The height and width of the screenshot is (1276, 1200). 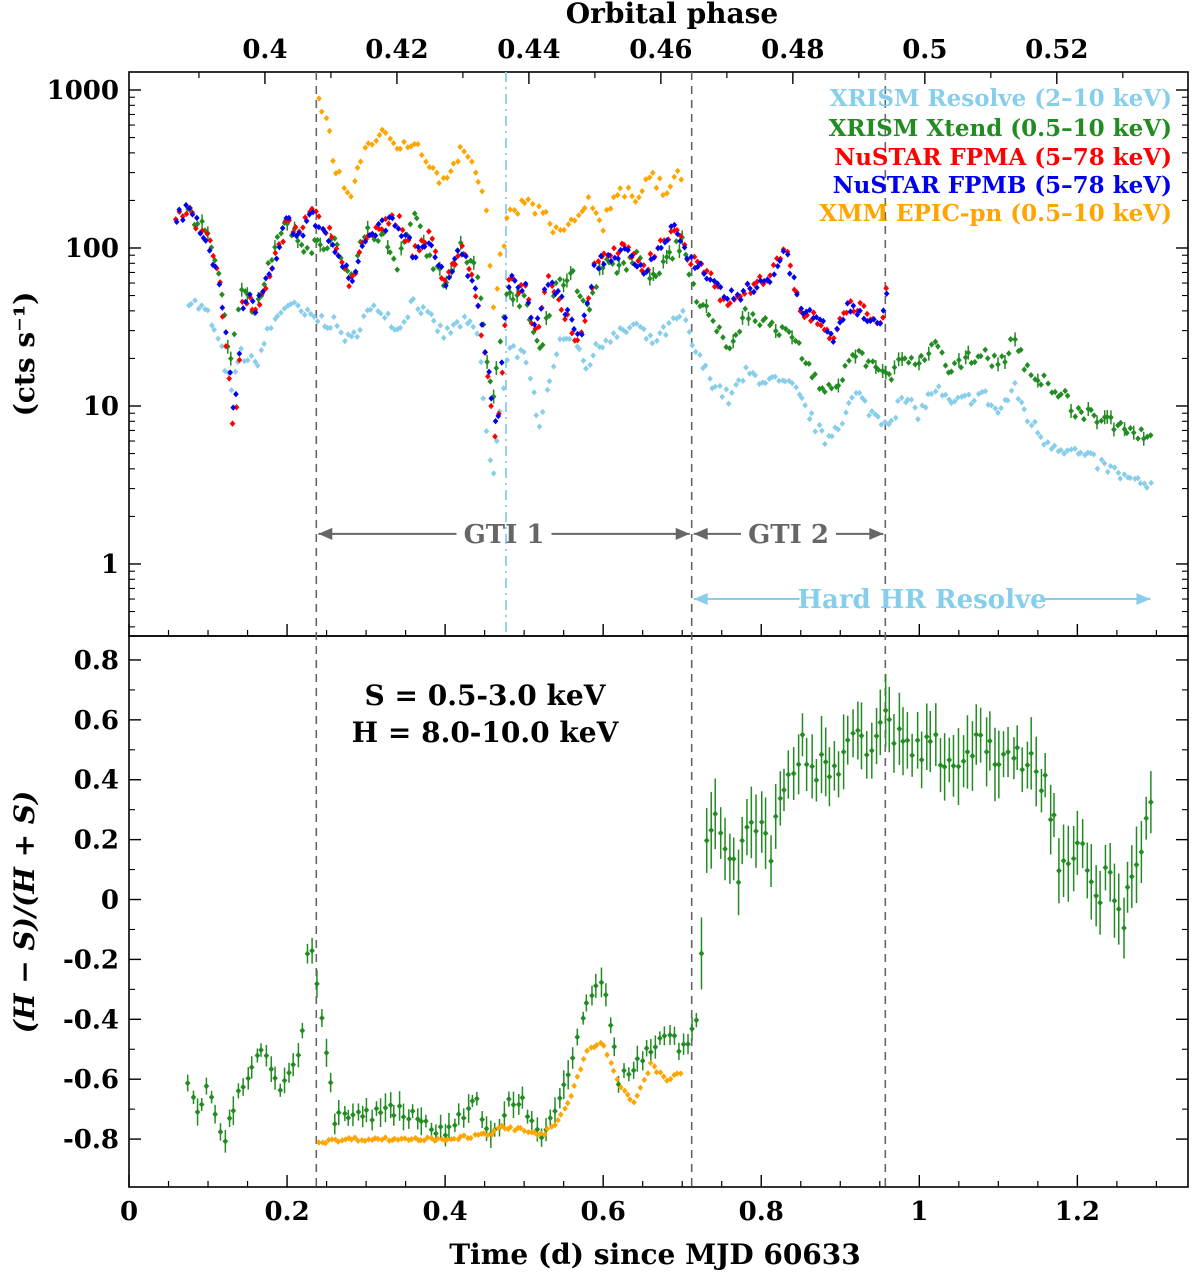 I want to click on y-tick-label: 10, so click(x=101, y=407).